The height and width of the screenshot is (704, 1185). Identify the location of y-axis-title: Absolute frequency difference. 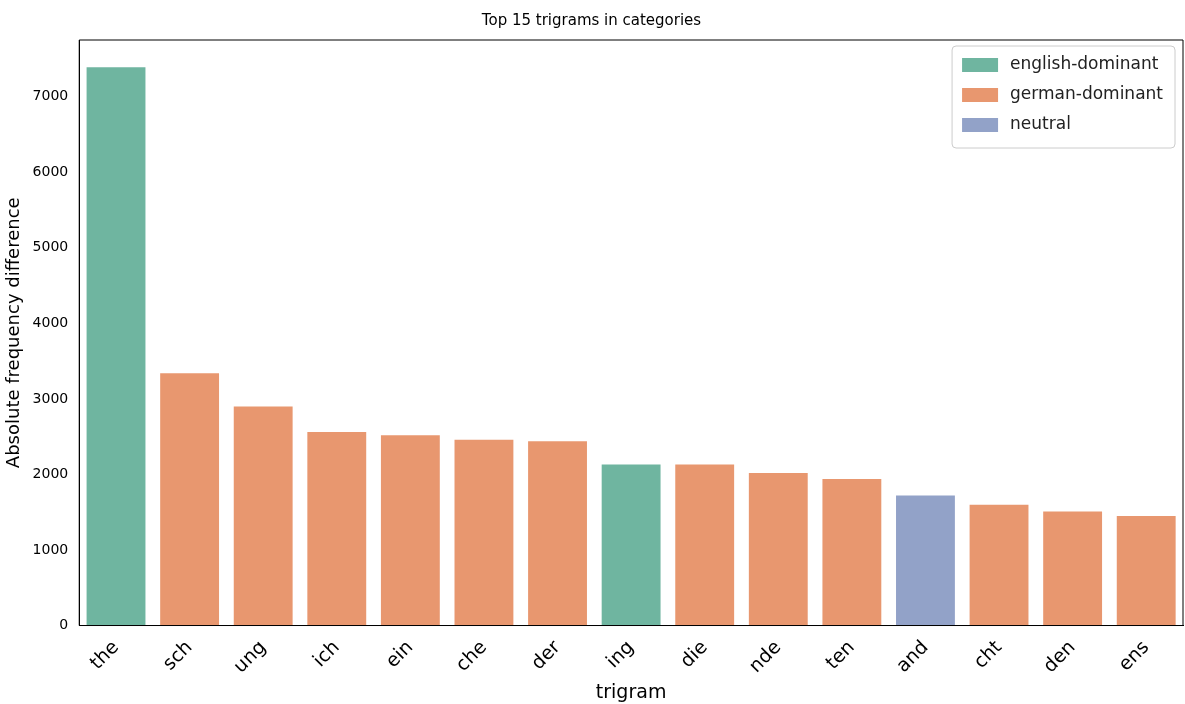
(13, 333).